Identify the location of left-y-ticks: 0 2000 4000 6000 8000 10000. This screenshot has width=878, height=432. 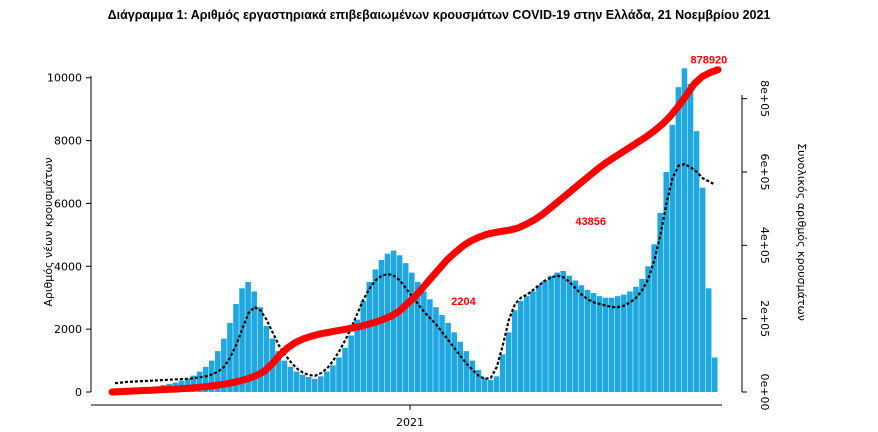
(69, 235).